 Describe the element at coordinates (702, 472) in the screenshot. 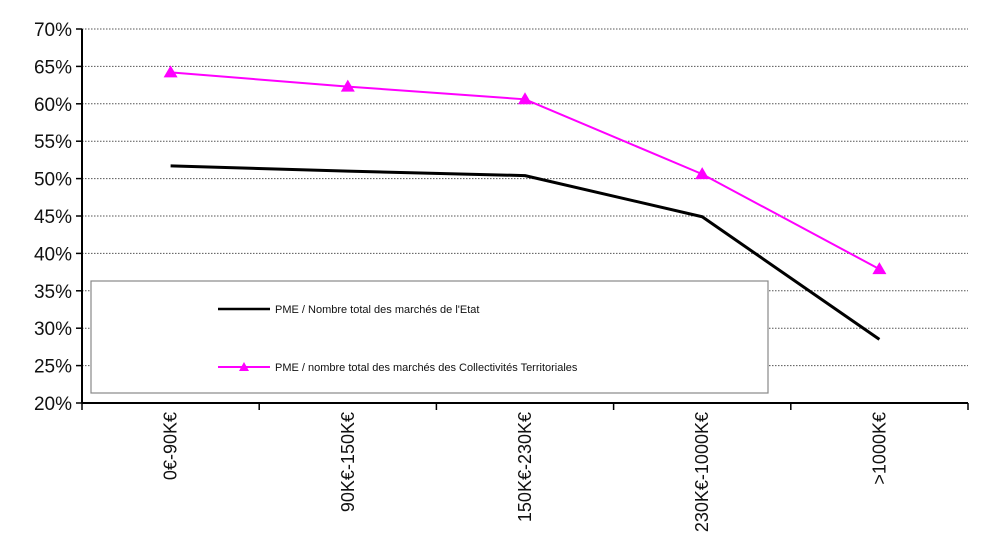

I see `x-category-label: 230K€-1000K€` at that location.